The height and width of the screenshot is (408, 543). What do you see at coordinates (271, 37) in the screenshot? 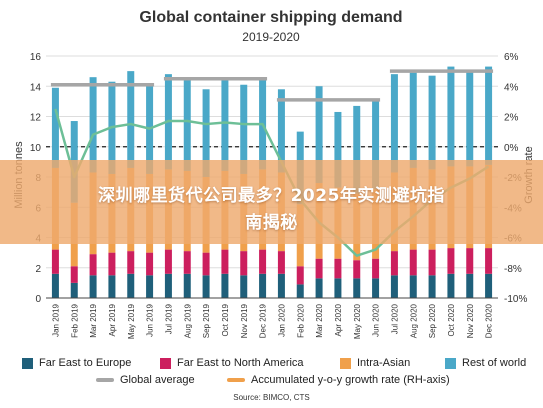
I see `chart-subtitle: 2019-2020` at bounding box center [271, 37].